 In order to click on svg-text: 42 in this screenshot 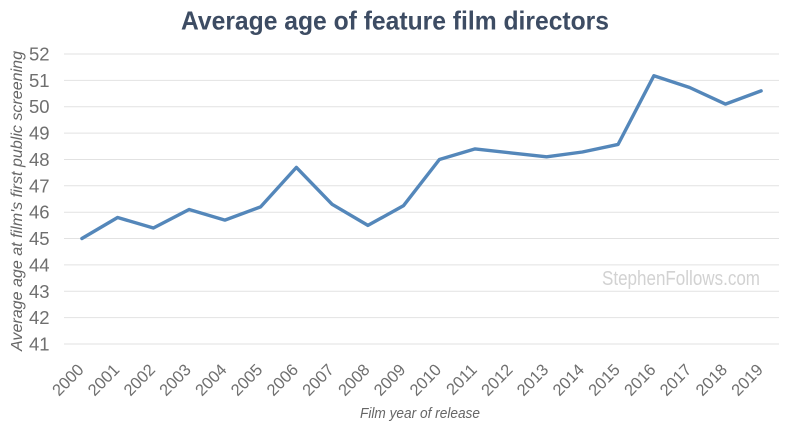, I will do `click(39, 317)`.